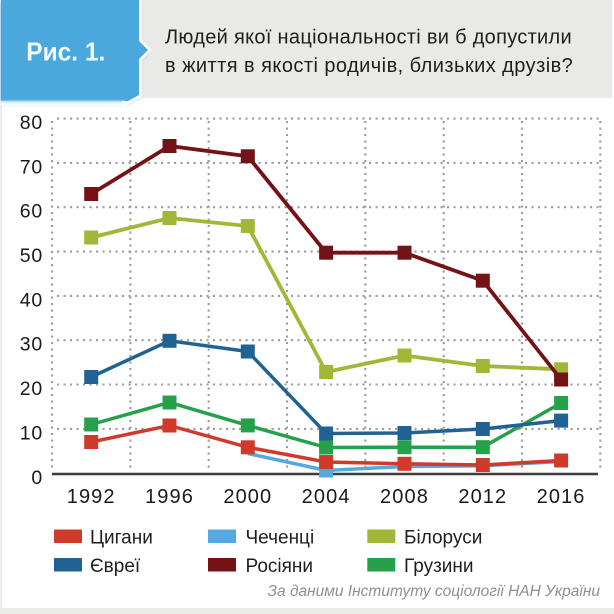 This screenshot has width=614, height=614. What do you see at coordinates (121, 538) in the screenshot?
I see `svg-text: Цигани` at bounding box center [121, 538].